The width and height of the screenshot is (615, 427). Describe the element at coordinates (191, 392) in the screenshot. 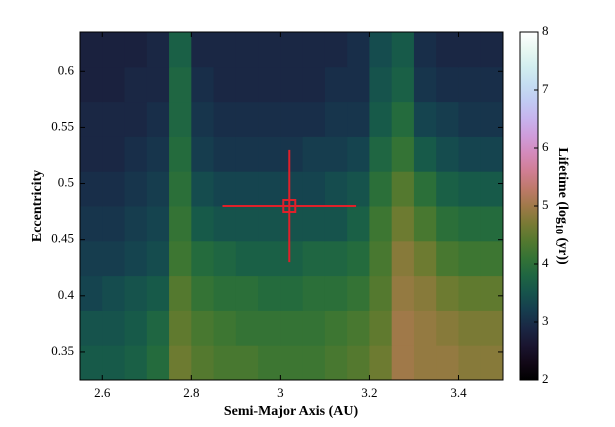

I see `x-tick-label: 2.8` at that location.